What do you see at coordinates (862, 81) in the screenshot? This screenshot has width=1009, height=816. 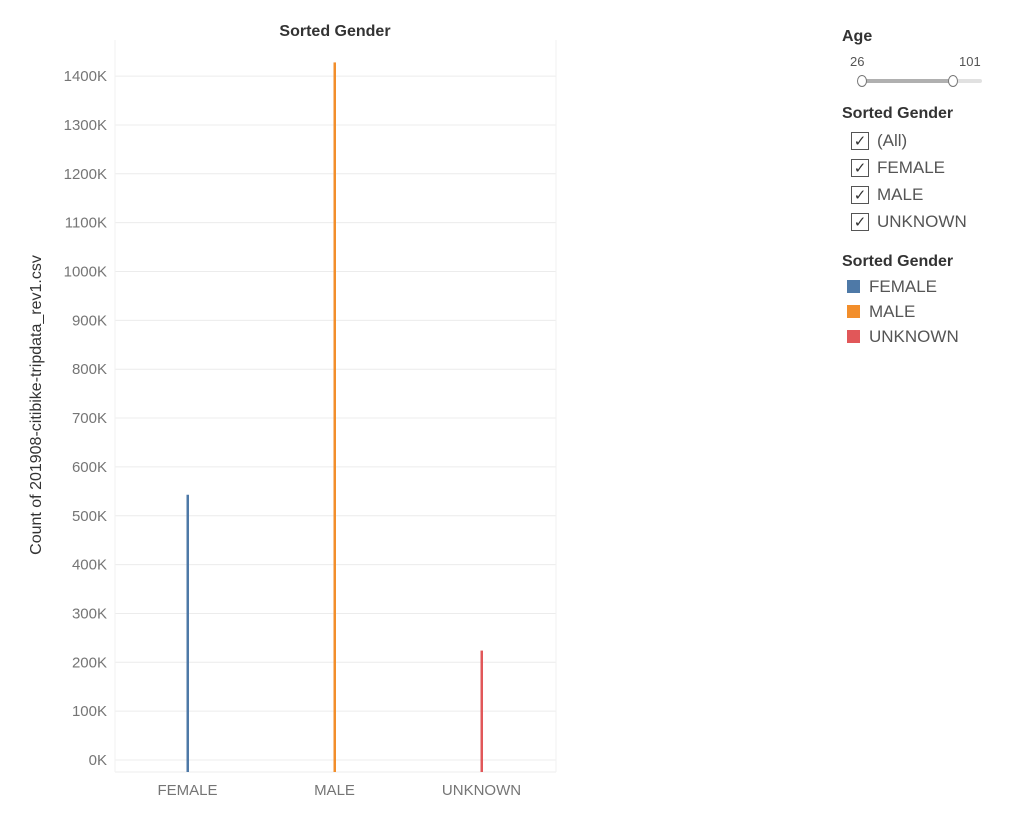 I see `age-slider-min-handle` at bounding box center [862, 81].